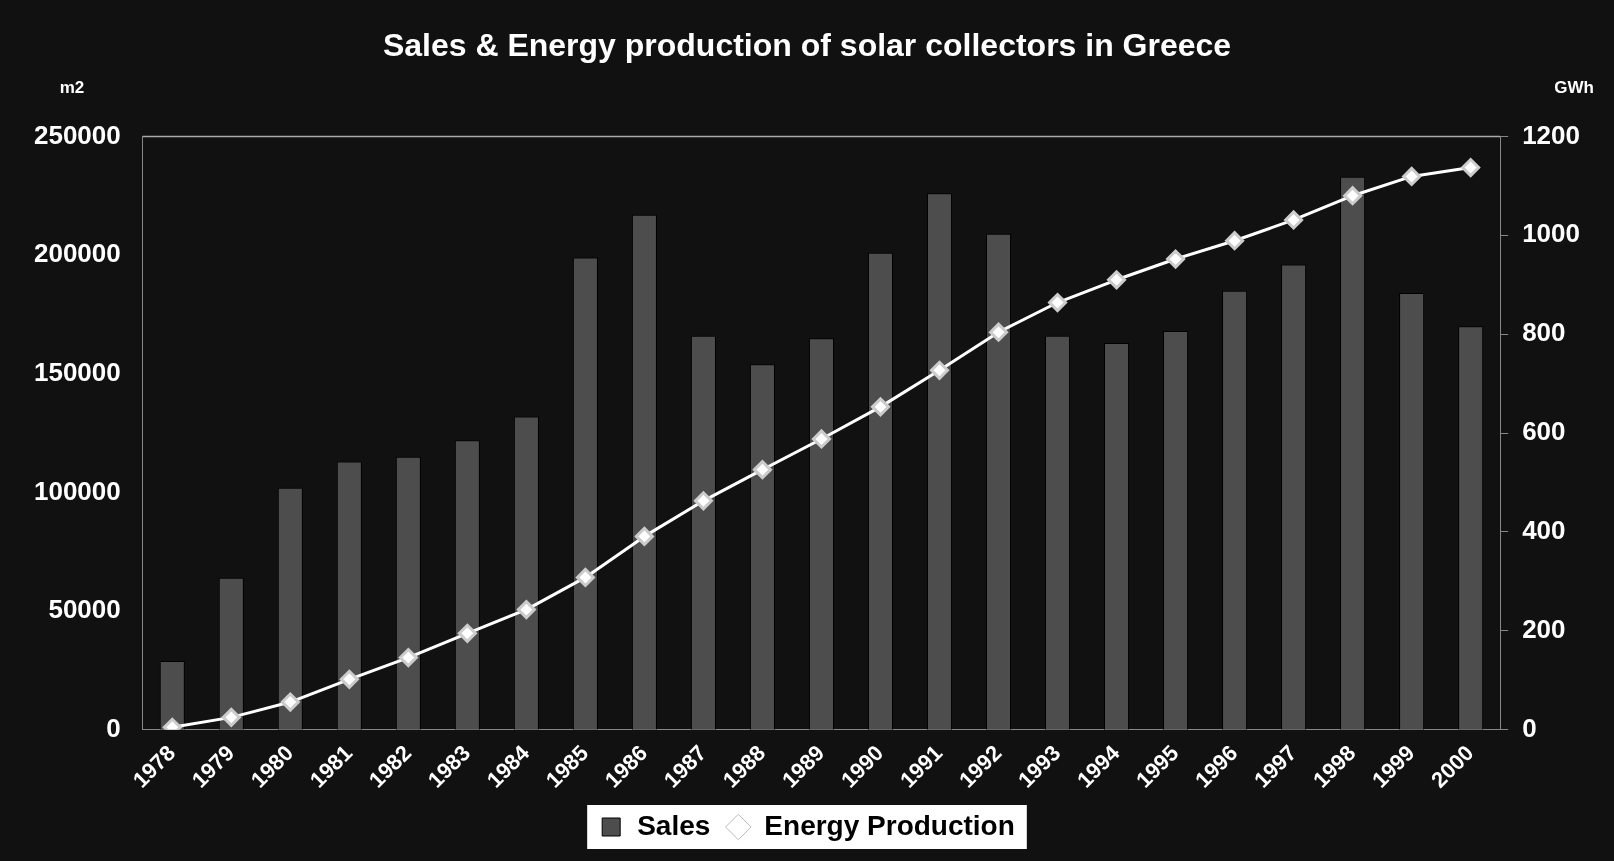 The height and width of the screenshot is (861, 1614). I want to click on legend-label: Energy Production, so click(889, 825).